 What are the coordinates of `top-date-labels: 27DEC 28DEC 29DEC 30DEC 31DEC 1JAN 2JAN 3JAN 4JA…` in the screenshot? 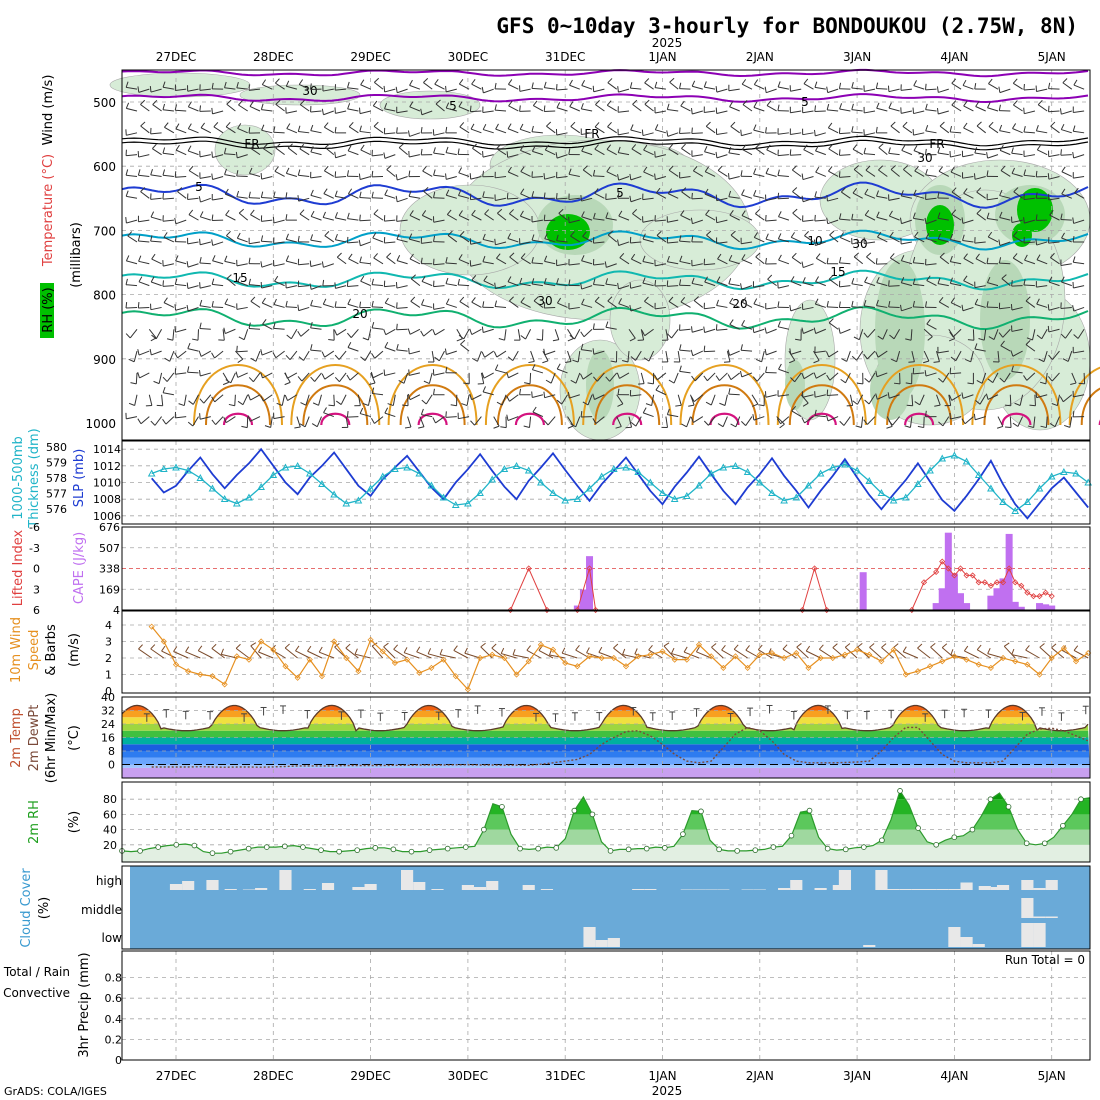 It's located at (611, 57).